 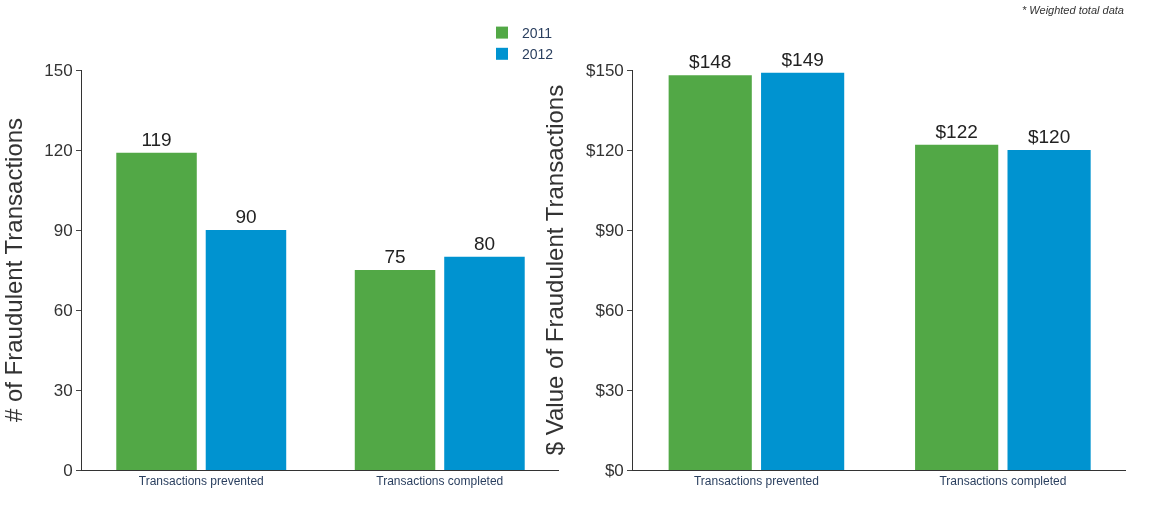 What do you see at coordinates (484, 243) in the screenshot?
I see `data-label: 80` at bounding box center [484, 243].